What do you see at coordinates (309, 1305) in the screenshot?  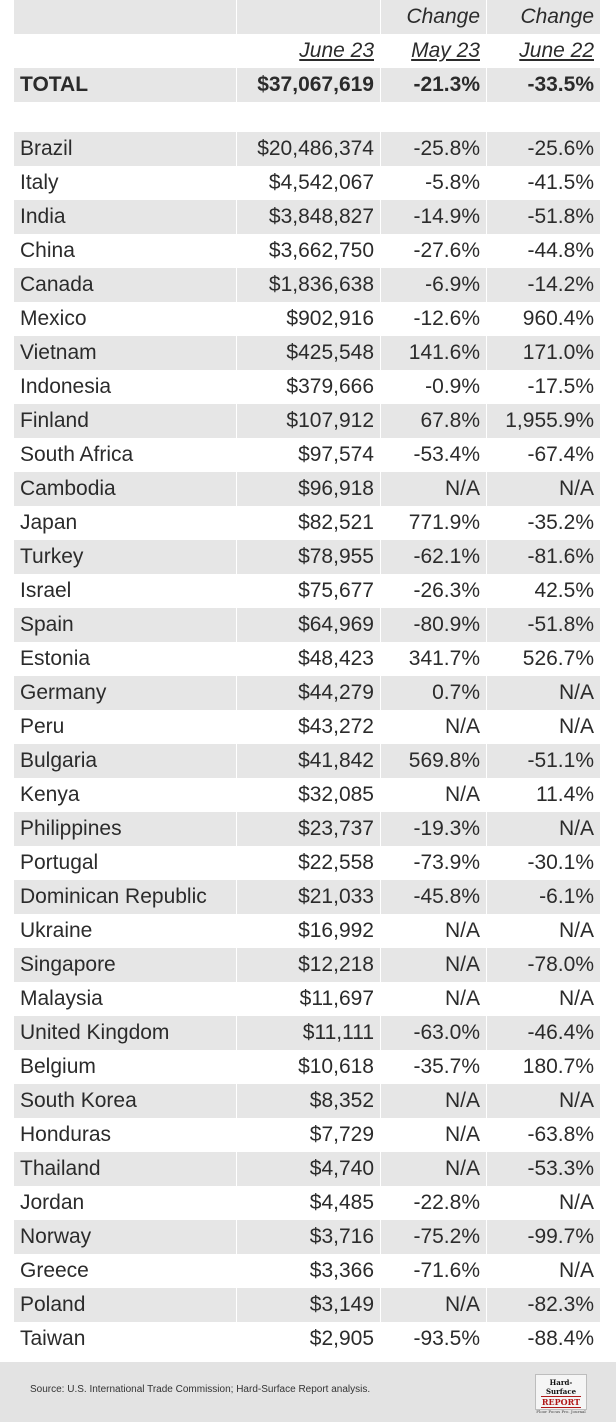 I see `value-cell: $3,149` at bounding box center [309, 1305].